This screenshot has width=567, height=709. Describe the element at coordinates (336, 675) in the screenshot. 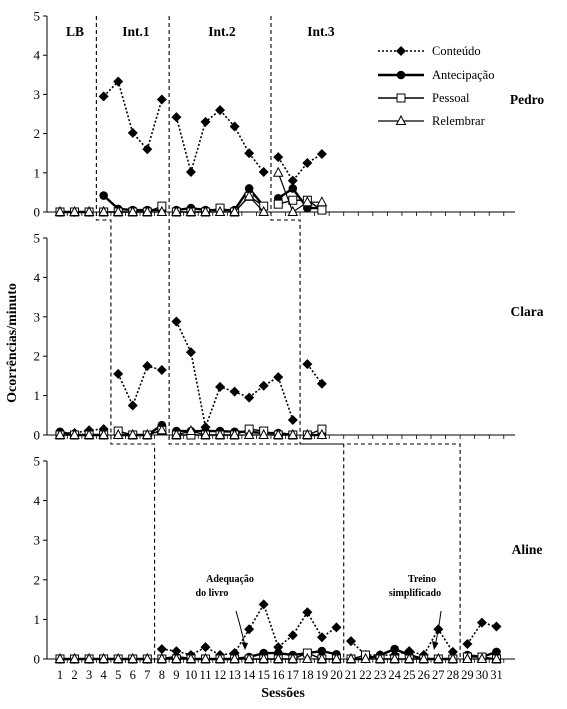

I see `x-tick-label: 20` at that location.